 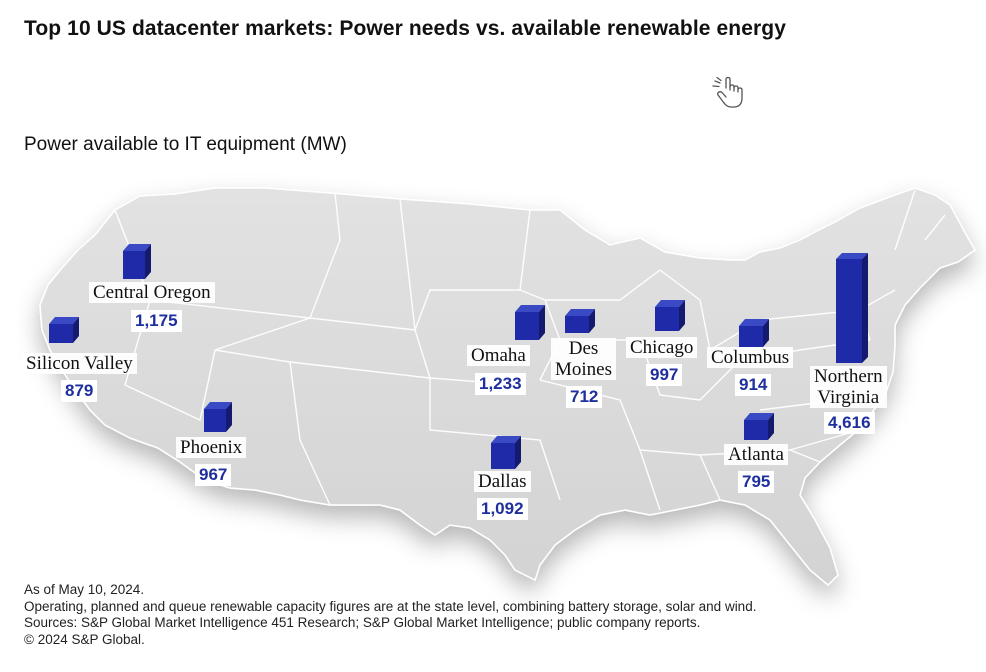 What do you see at coordinates (79, 363) in the screenshot?
I see `label-silicon-valley: Silicon Valley` at bounding box center [79, 363].